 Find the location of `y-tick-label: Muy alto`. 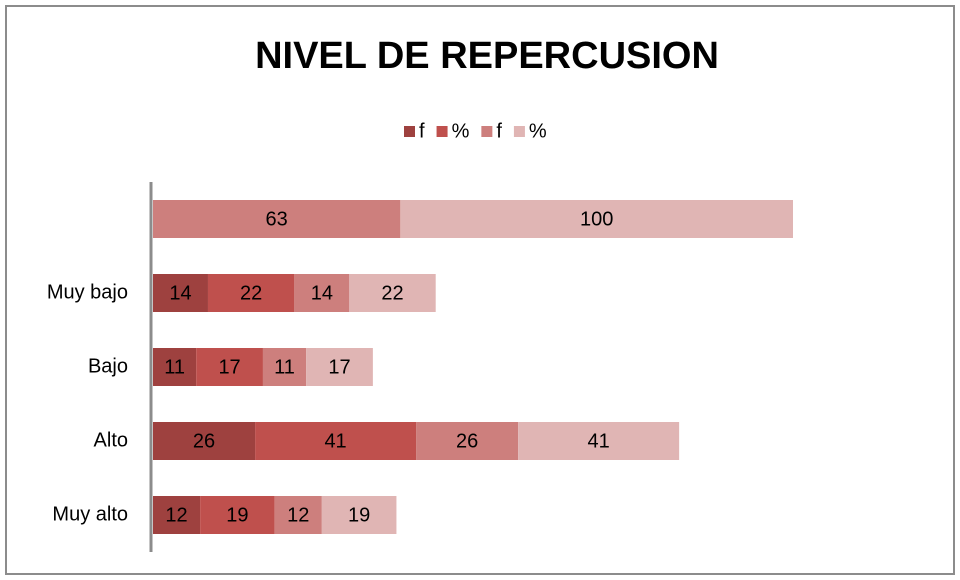

y-tick-label: Muy alto is located at coordinates (90, 514).